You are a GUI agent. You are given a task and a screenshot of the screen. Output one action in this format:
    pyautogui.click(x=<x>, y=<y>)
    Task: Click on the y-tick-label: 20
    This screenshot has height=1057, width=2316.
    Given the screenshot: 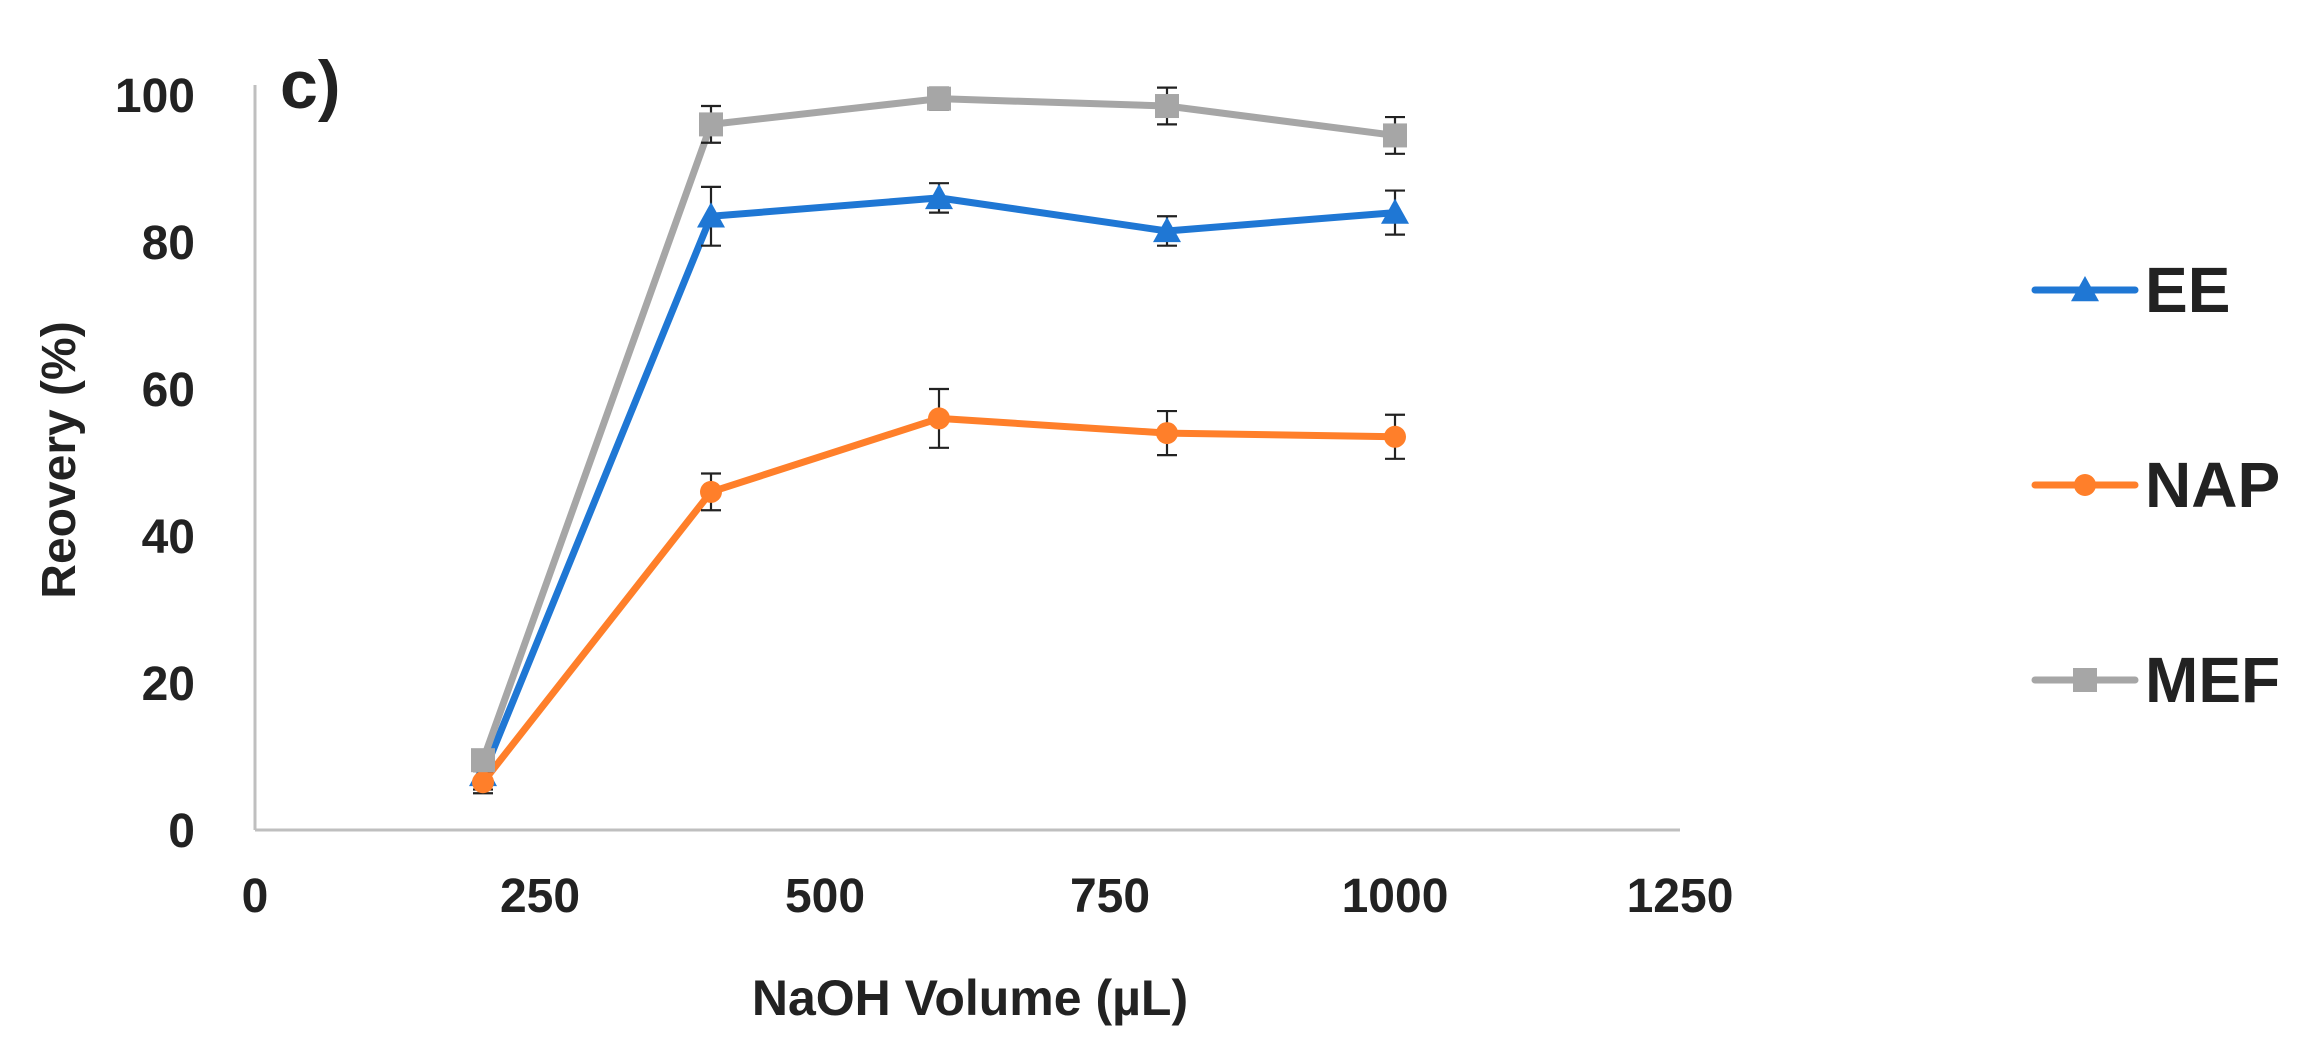 What is the action you would take?
    pyautogui.click(x=168, y=684)
    